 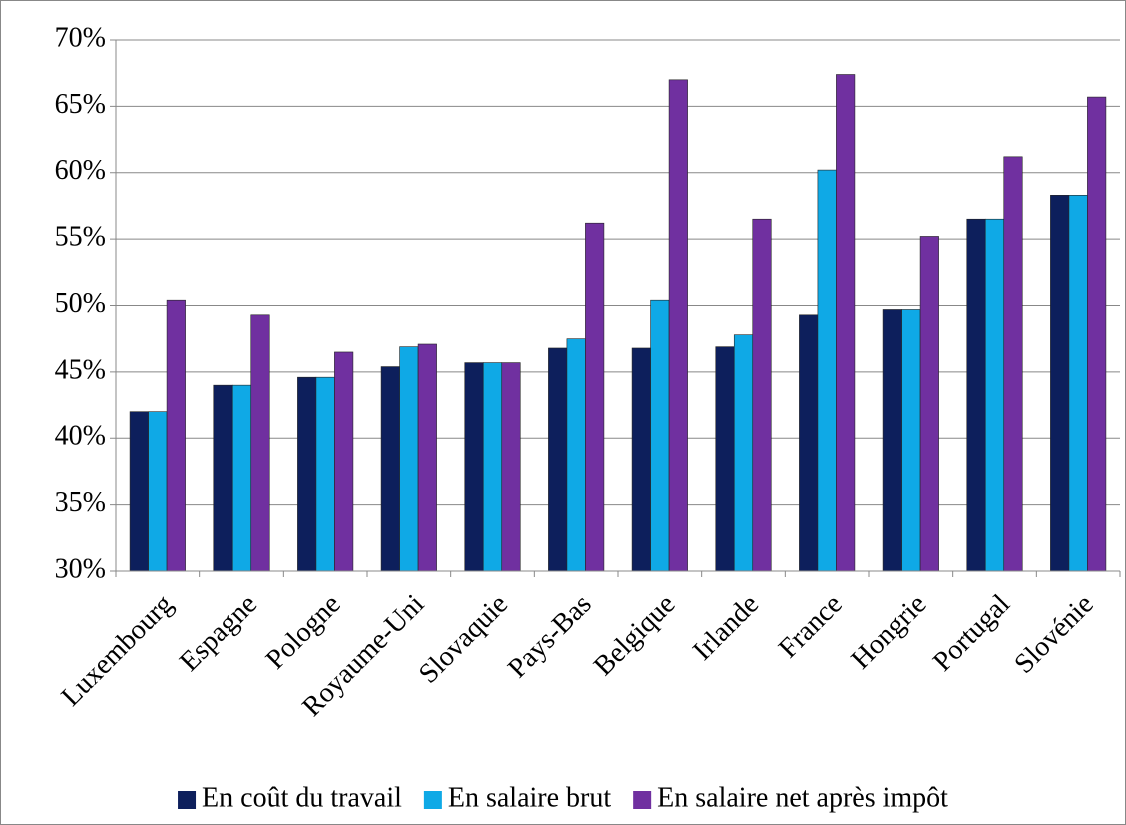 What do you see at coordinates (463, 639) in the screenshot?
I see `x-tick-label: Slovaquie` at bounding box center [463, 639].